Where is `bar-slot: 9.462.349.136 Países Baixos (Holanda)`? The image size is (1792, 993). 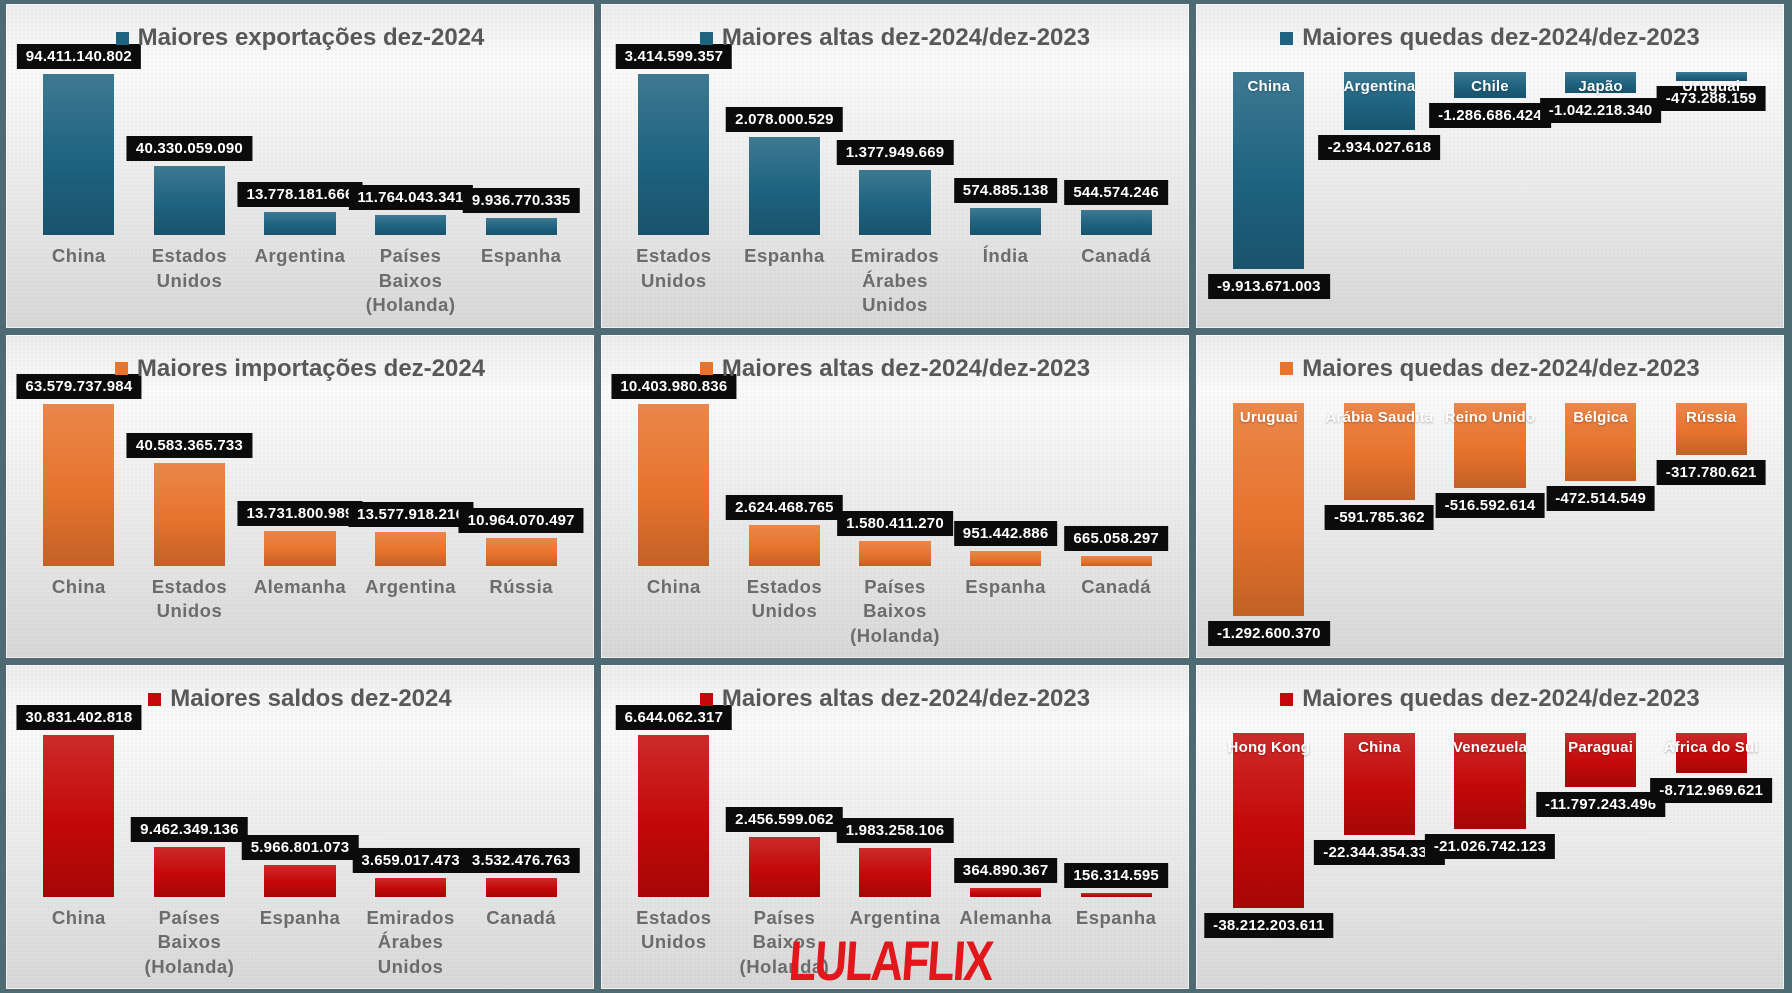 bar-slot: 9.462.349.136 Países Baixos (Holanda) is located at coordinates (189, 856).